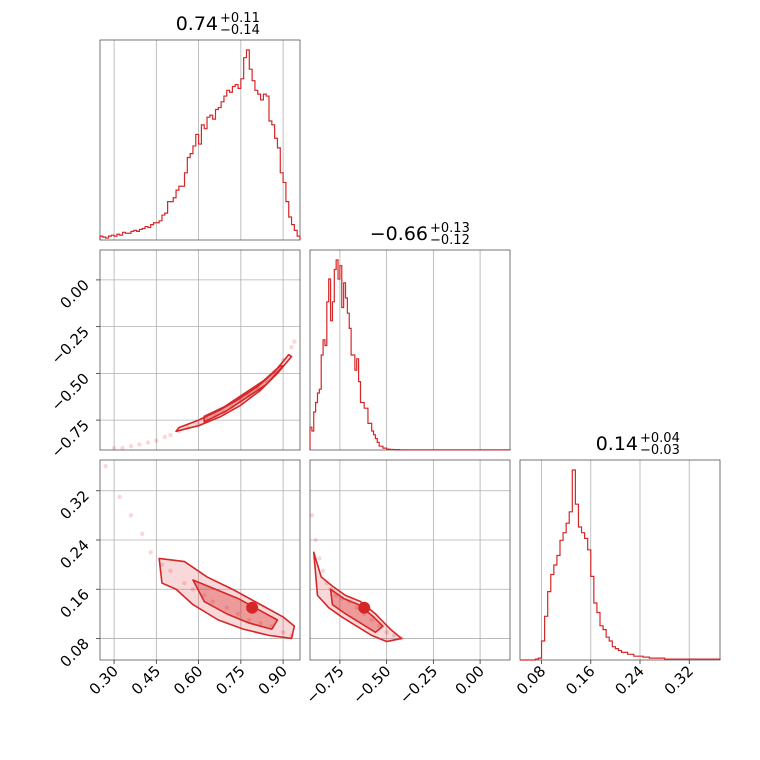 The image size is (760, 760). I want to click on y-tick-label: 0.16, so click(74, 603).